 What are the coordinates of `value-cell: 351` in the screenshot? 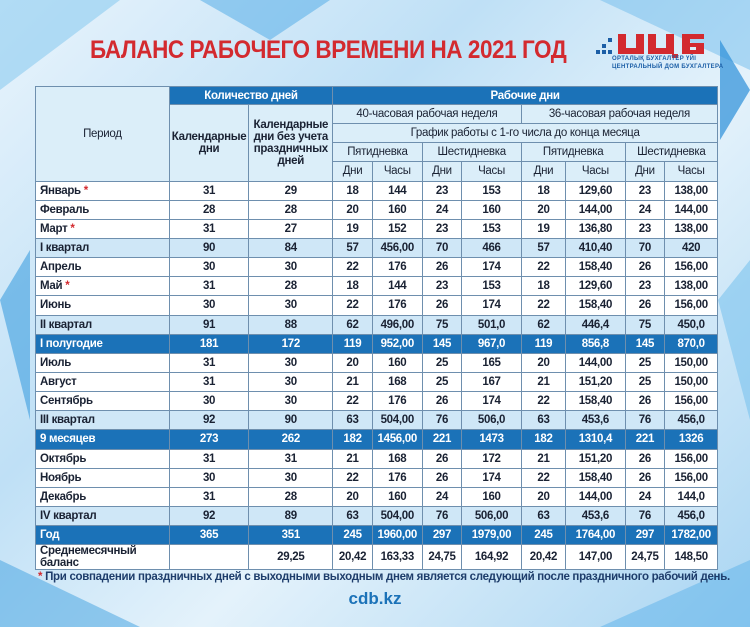 It's located at (291, 535).